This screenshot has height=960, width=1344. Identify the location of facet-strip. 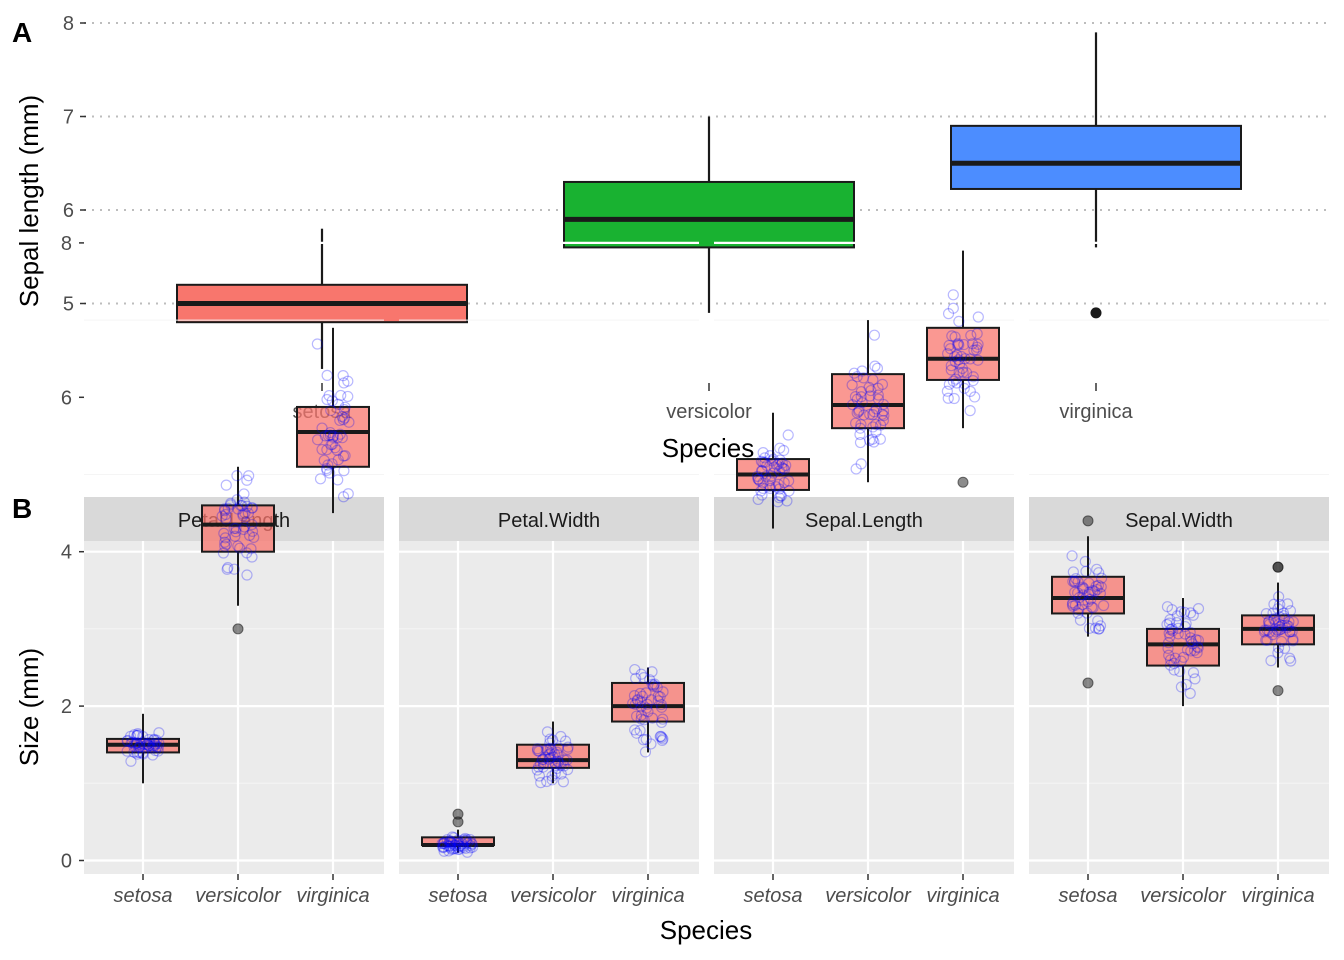
(549, 519).